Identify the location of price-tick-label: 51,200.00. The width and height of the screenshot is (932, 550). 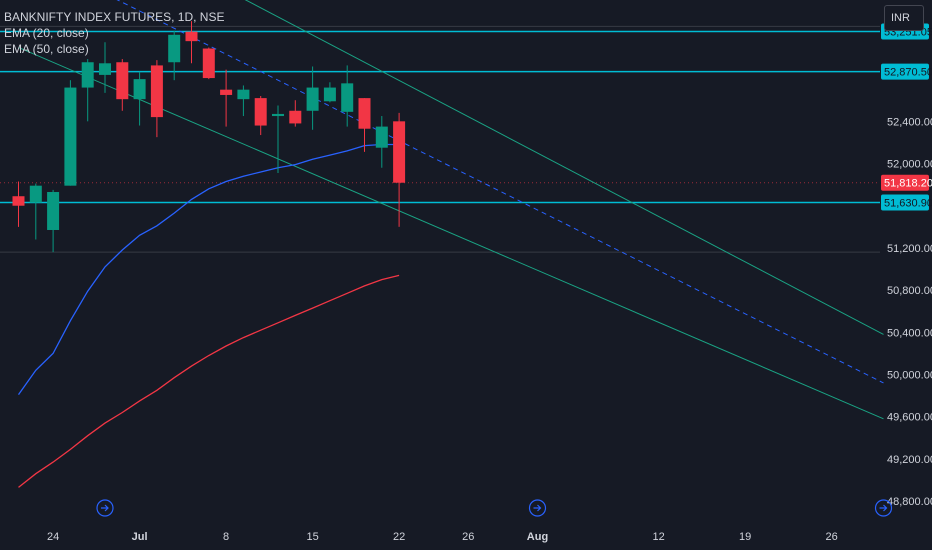
(909, 249).